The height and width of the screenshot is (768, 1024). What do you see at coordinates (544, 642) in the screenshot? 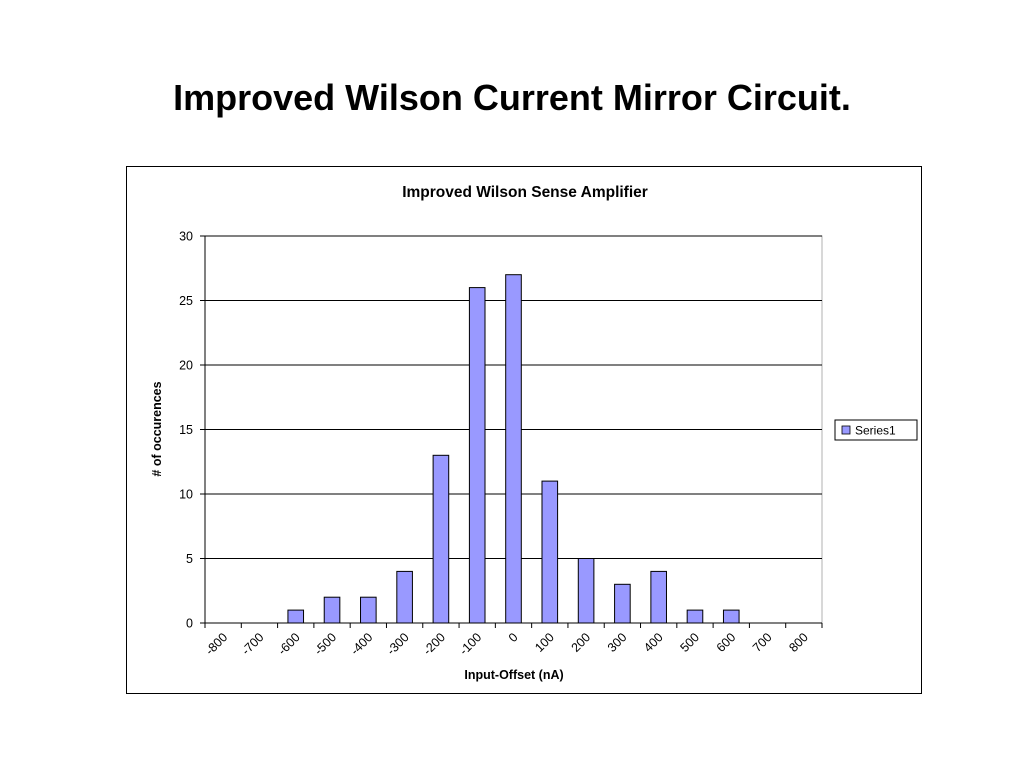
I see `x-tick-label: 100` at bounding box center [544, 642].